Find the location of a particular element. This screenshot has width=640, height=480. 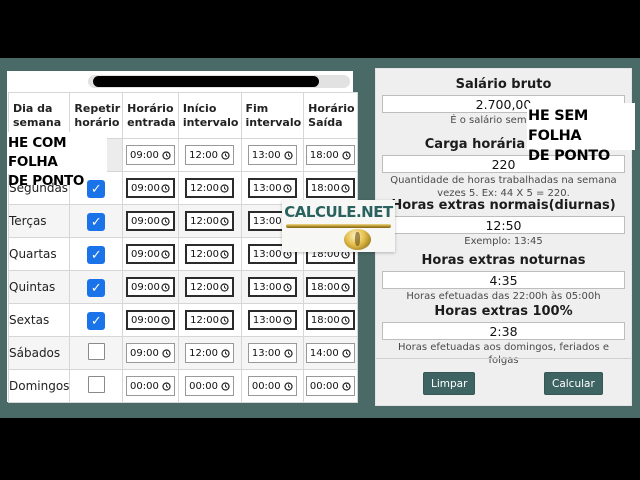

day-cell: Domingos is located at coordinates (39, 386).